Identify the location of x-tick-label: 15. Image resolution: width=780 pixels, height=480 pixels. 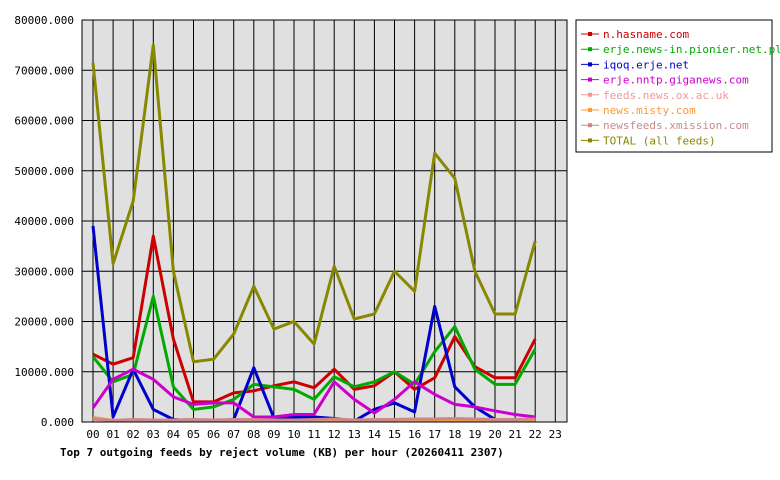
(394, 434).